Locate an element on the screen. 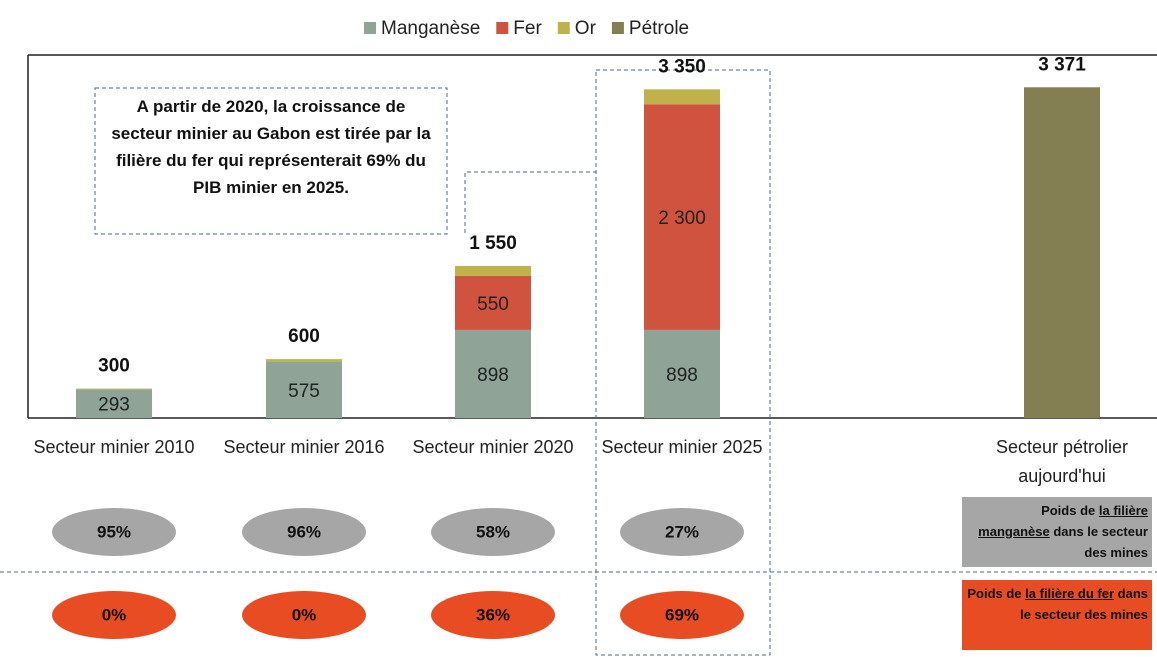  share-label: 95% is located at coordinates (114, 531).